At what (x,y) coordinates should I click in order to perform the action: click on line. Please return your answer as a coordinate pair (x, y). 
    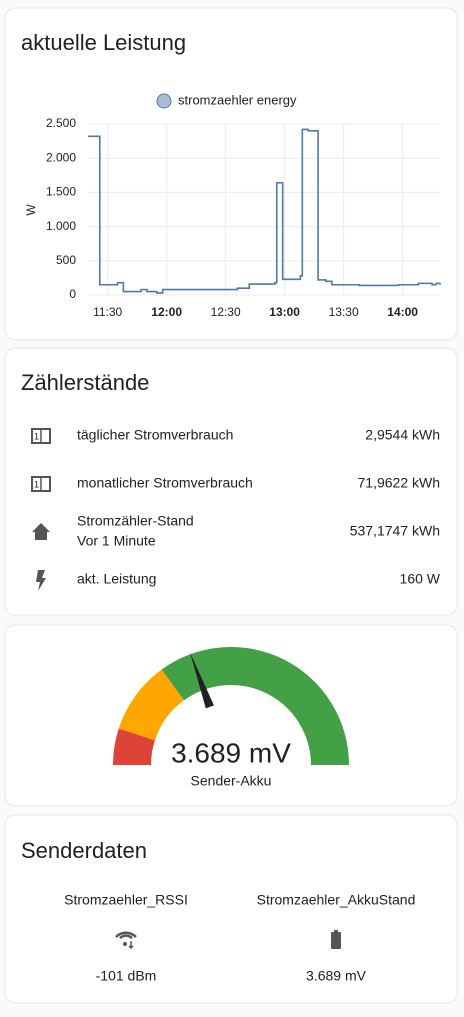
    Looking at the image, I should click on (264, 211).